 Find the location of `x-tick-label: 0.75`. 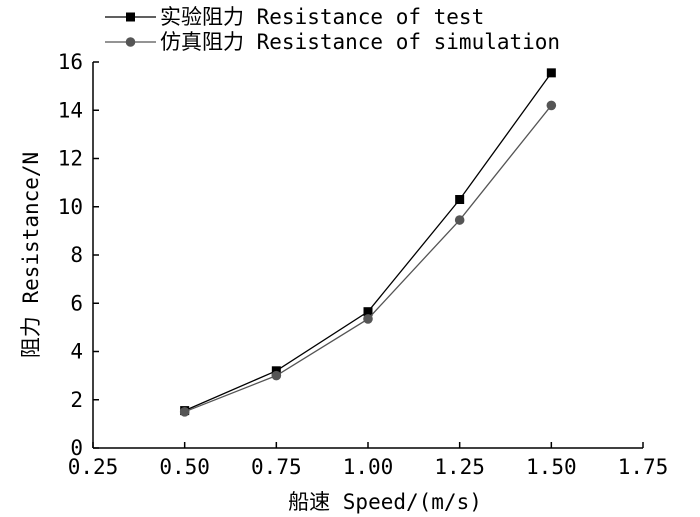

x-tick-label: 0.75 is located at coordinates (276, 467).